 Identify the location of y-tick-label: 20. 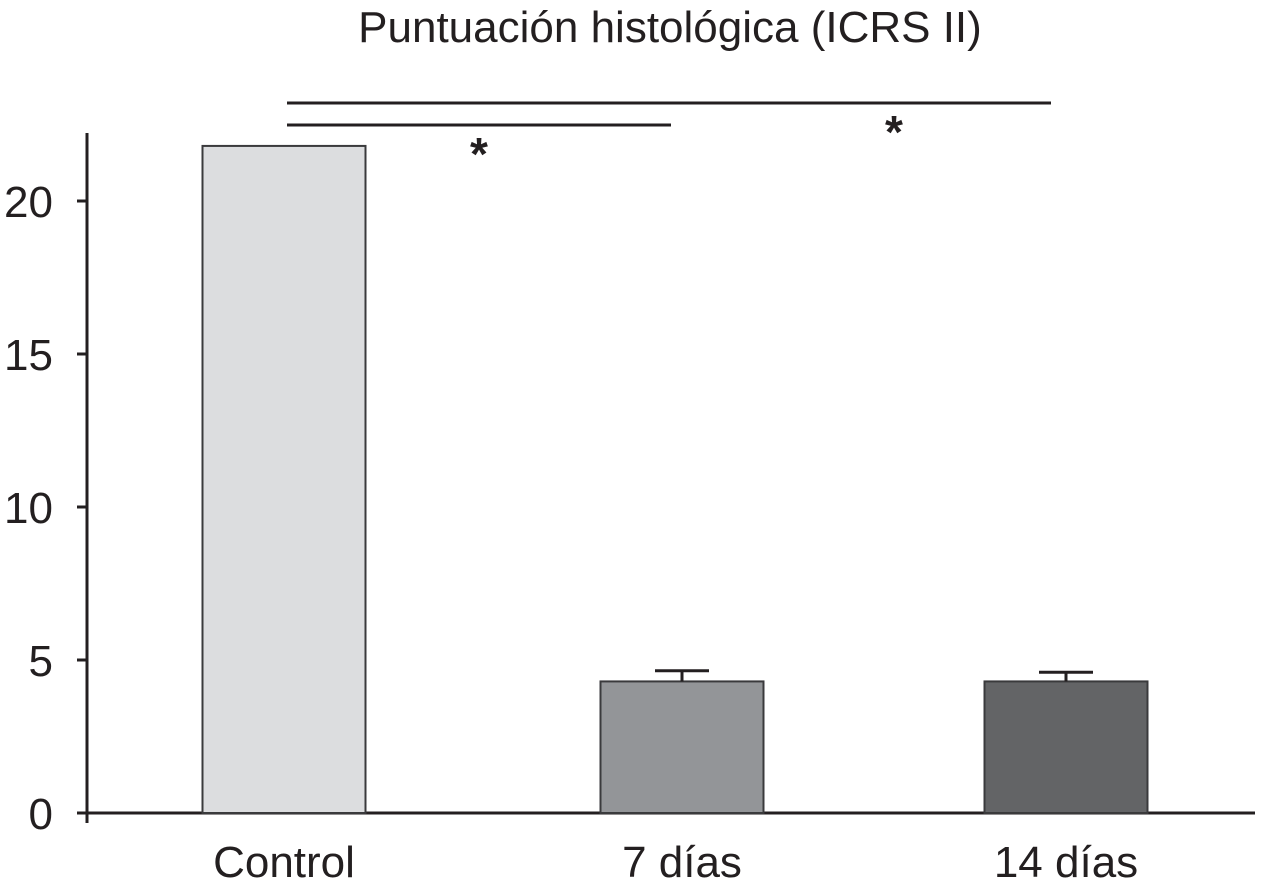
(28, 202).